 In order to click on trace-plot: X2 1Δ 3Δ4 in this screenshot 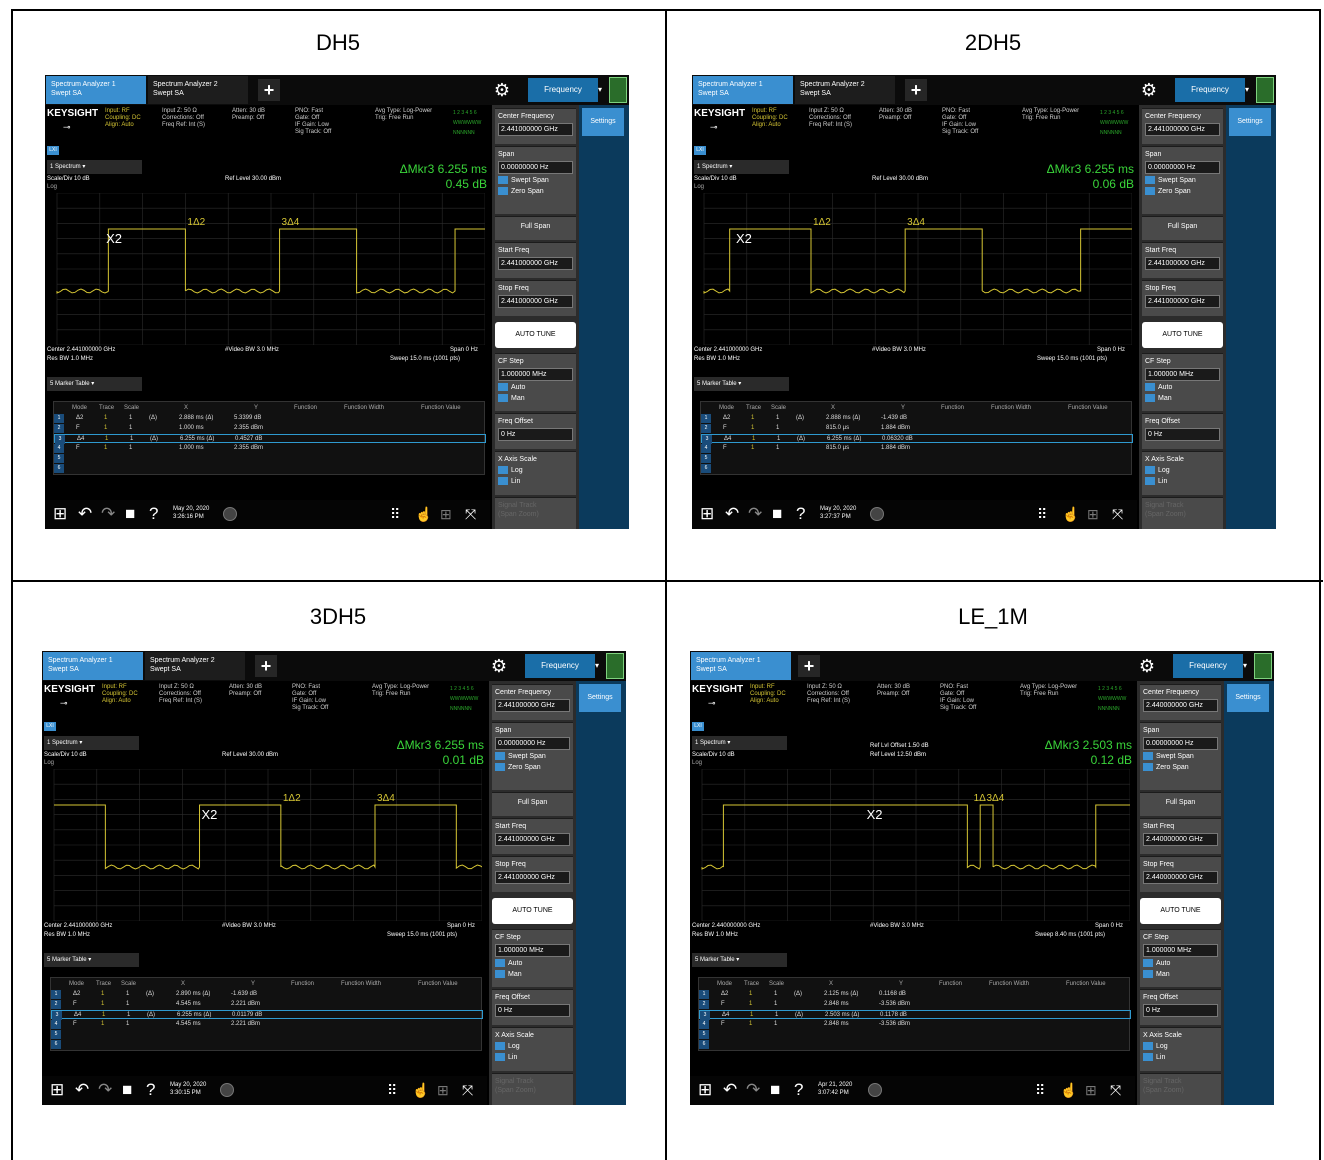, I will do `click(910, 845)`.